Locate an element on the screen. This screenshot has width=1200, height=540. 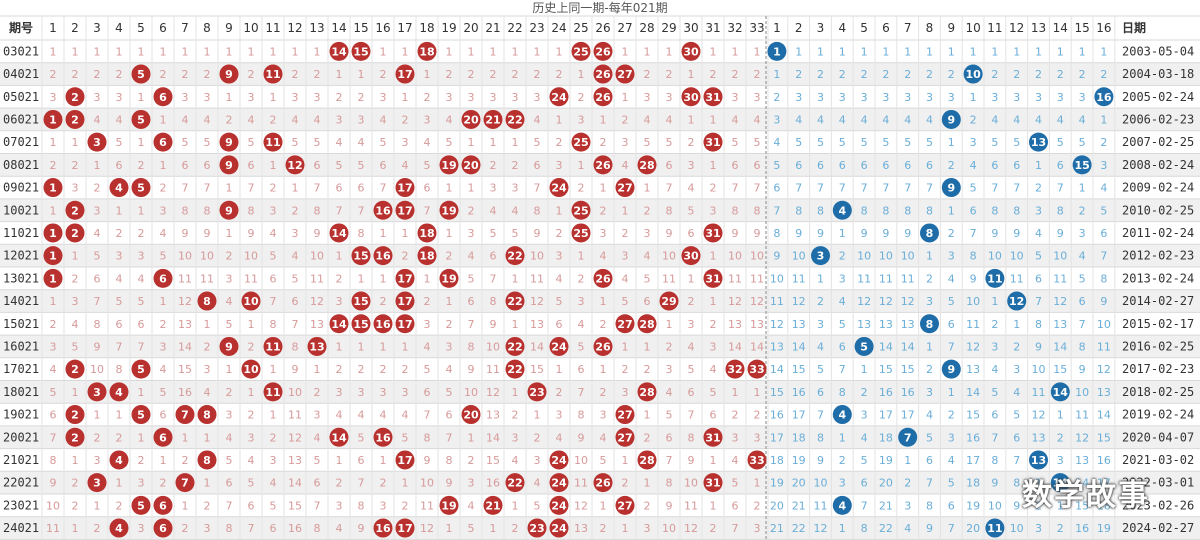
red-miss-count: 11 is located at coordinates (317, 278).